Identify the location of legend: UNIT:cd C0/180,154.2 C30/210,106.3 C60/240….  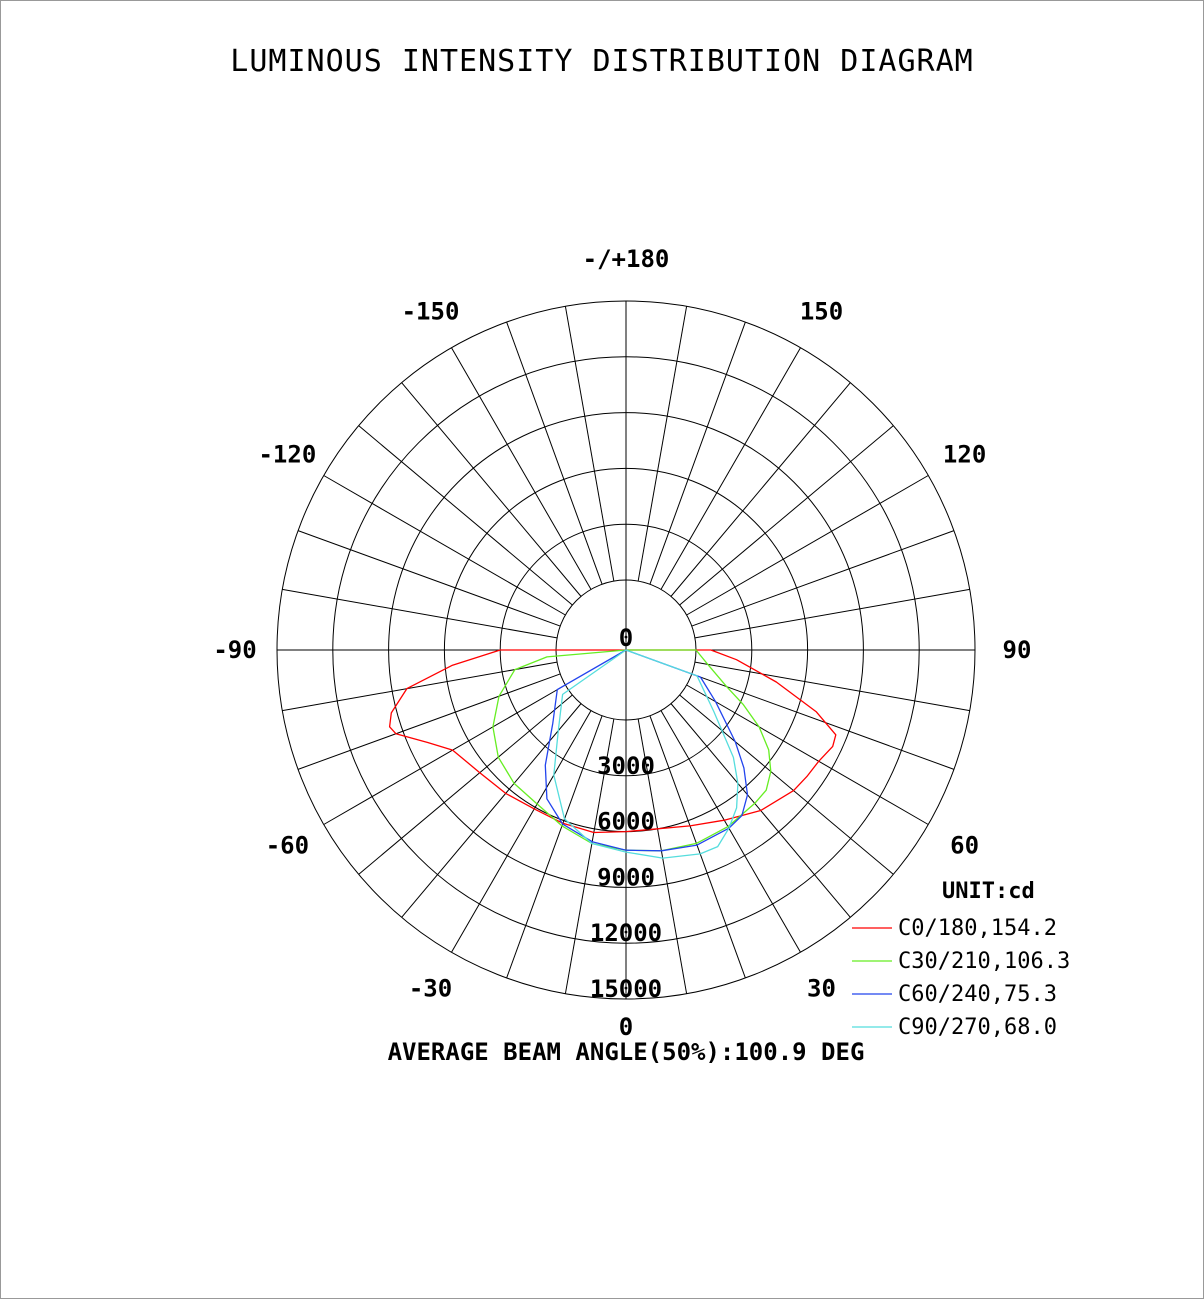
(961, 959).